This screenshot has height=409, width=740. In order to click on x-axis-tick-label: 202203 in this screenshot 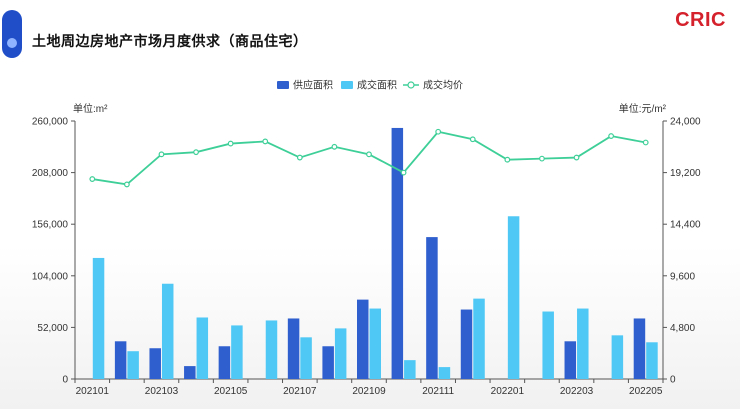, I will do `click(577, 391)`.